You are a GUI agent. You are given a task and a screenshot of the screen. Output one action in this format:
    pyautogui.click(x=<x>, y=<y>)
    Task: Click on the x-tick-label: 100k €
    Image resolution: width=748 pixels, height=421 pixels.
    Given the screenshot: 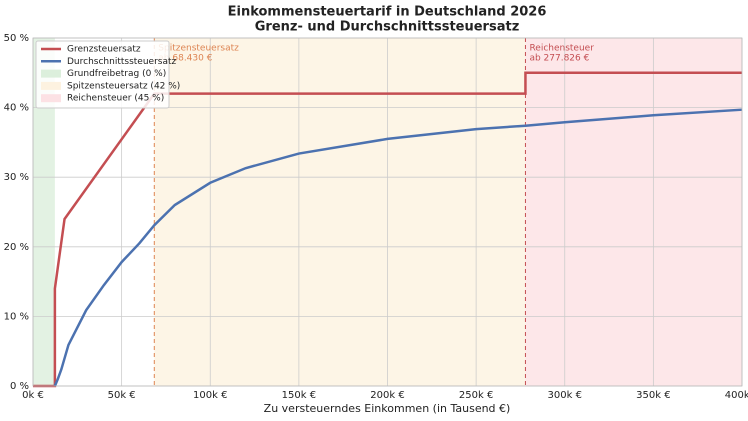 What is the action you would take?
    pyautogui.click(x=210, y=395)
    